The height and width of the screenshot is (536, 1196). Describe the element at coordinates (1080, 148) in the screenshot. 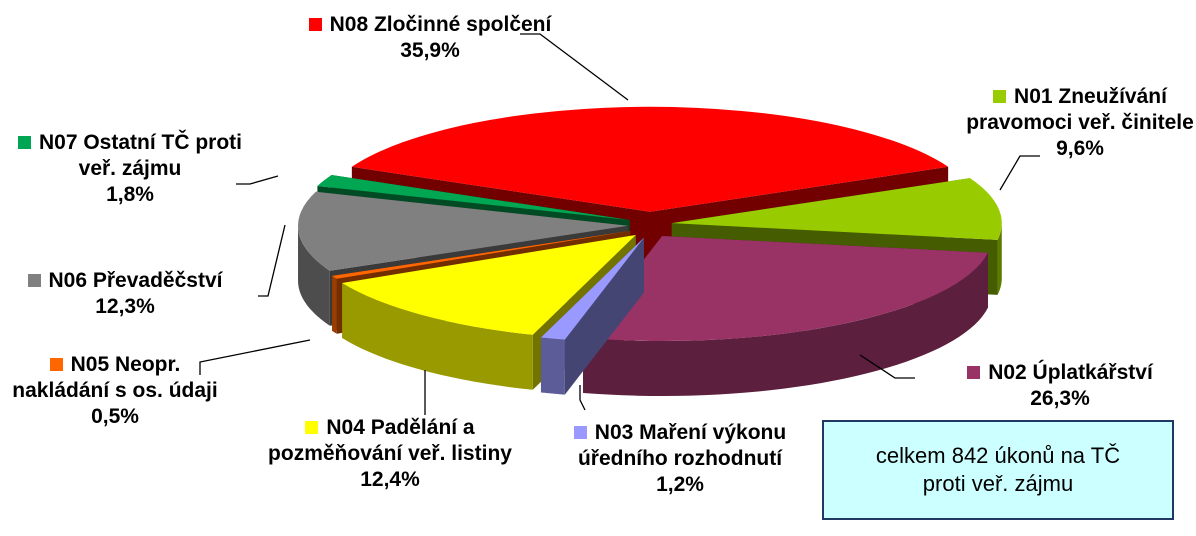

I see `value-label: 9,6%` at that location.